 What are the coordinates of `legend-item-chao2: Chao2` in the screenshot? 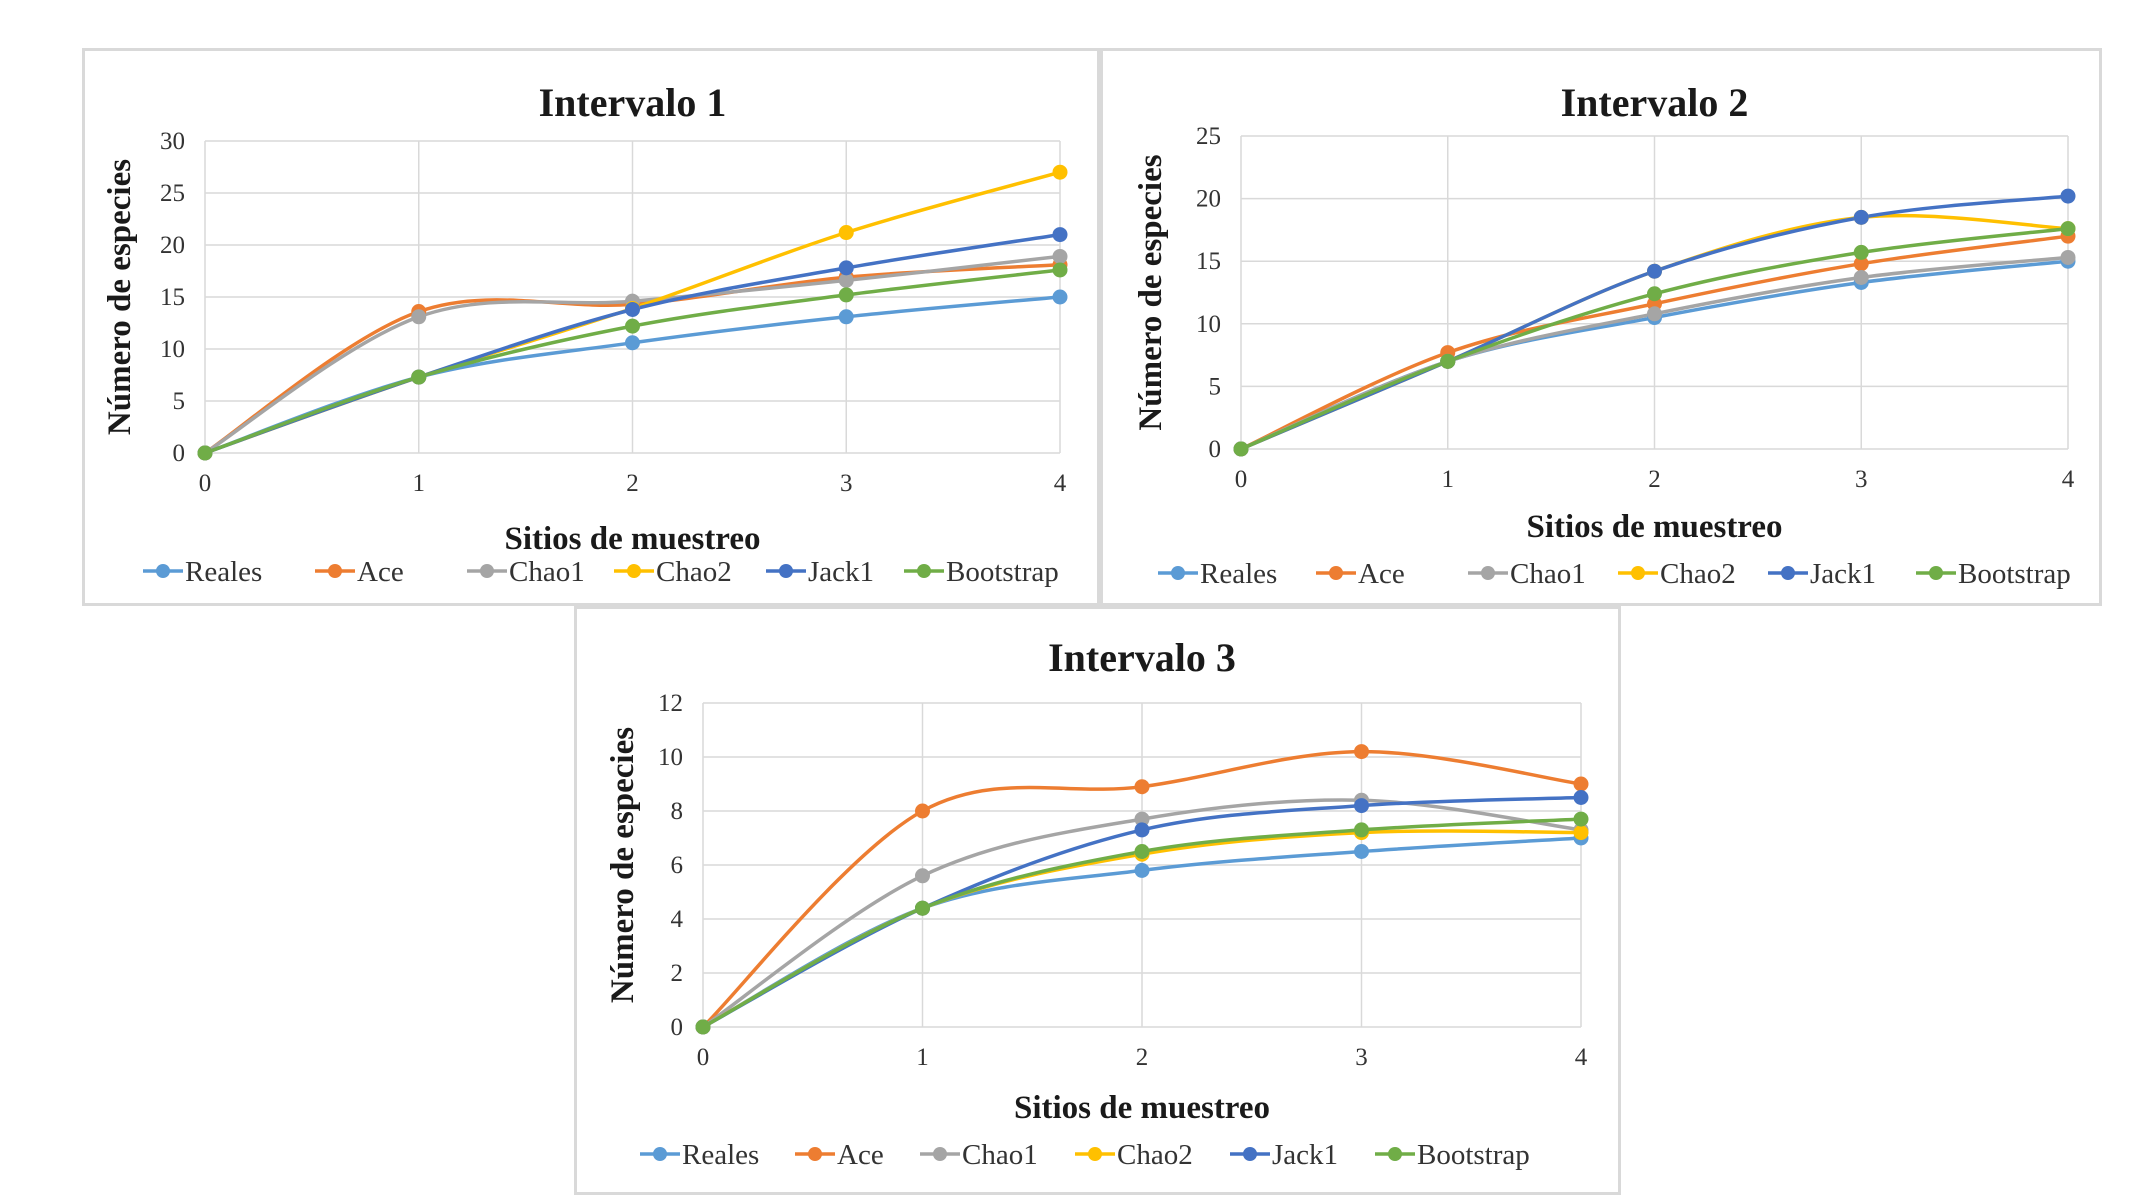 It's located at (1677, 574).